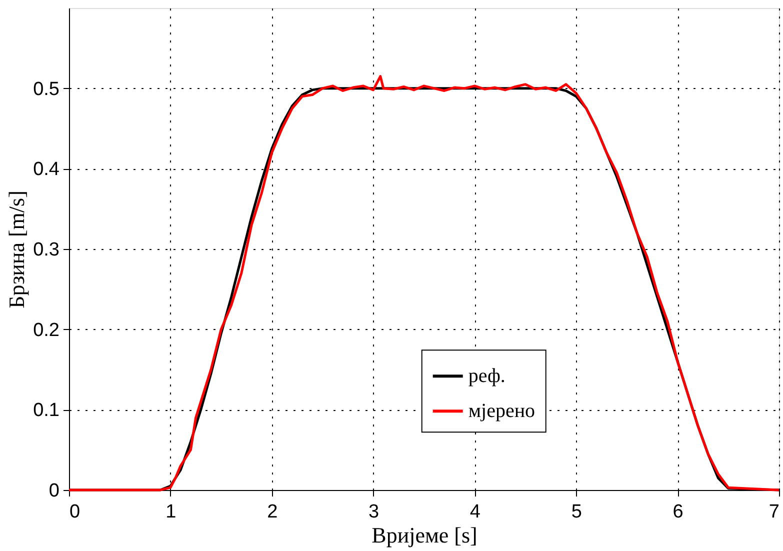  What do you see at coordinates (171, 512) in the screenshot?
I see `x-tick-label: 1` at bounding box center [171, 512].